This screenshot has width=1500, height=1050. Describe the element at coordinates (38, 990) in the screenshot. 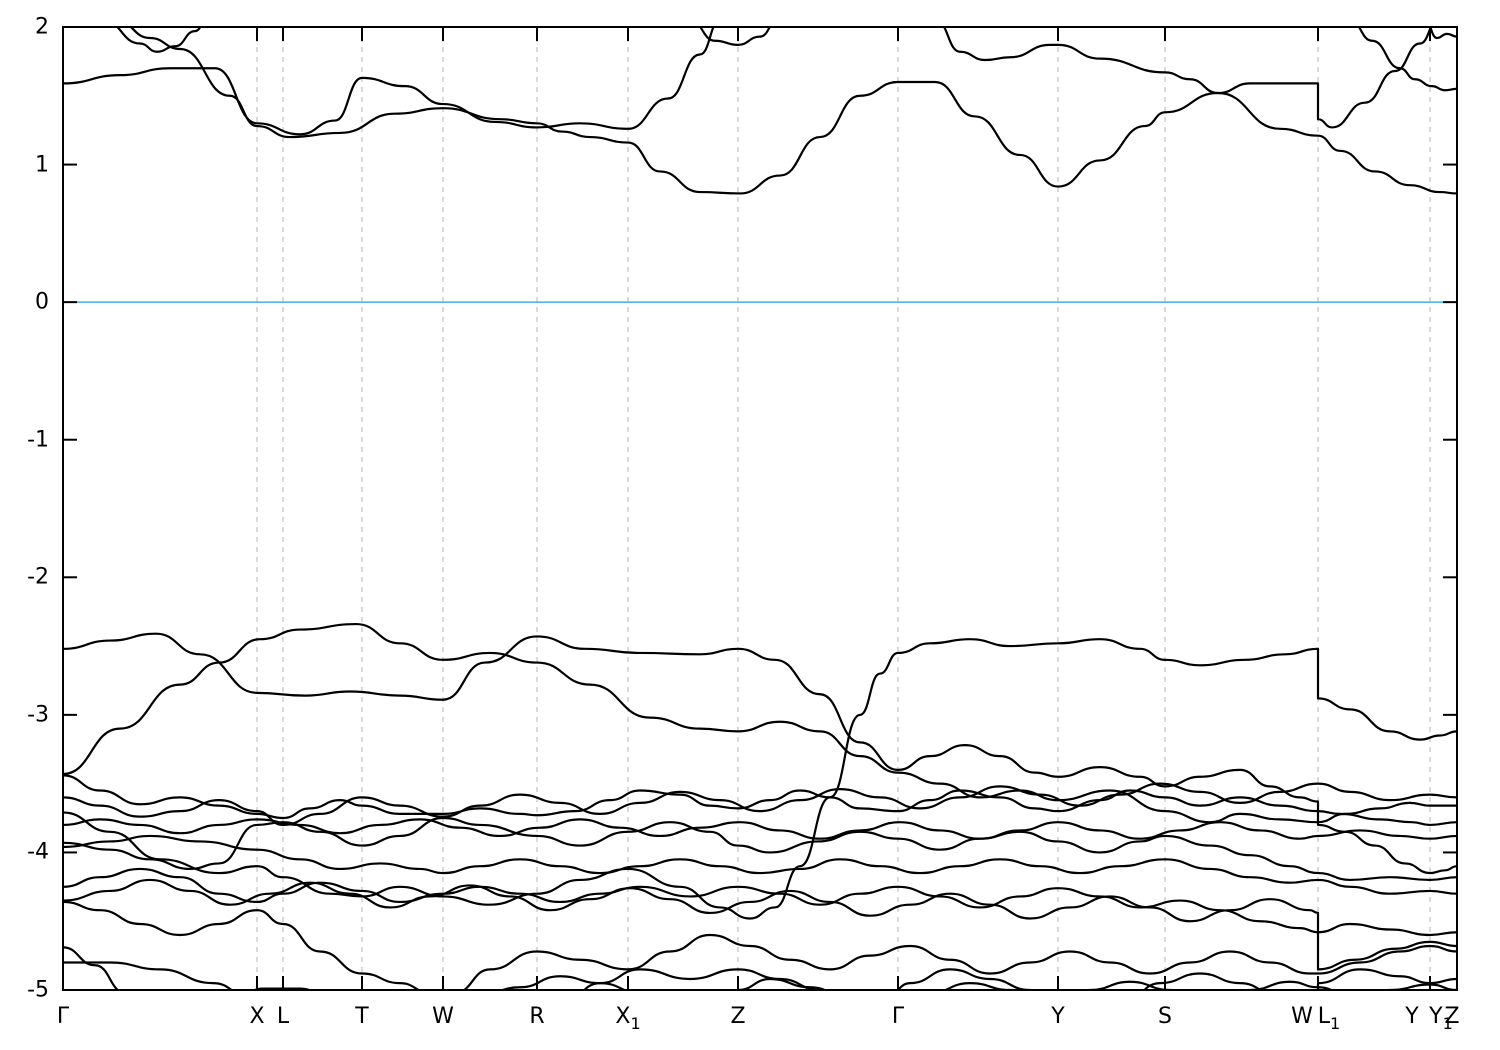

I see `y-tick-label--5: -5` at that location.